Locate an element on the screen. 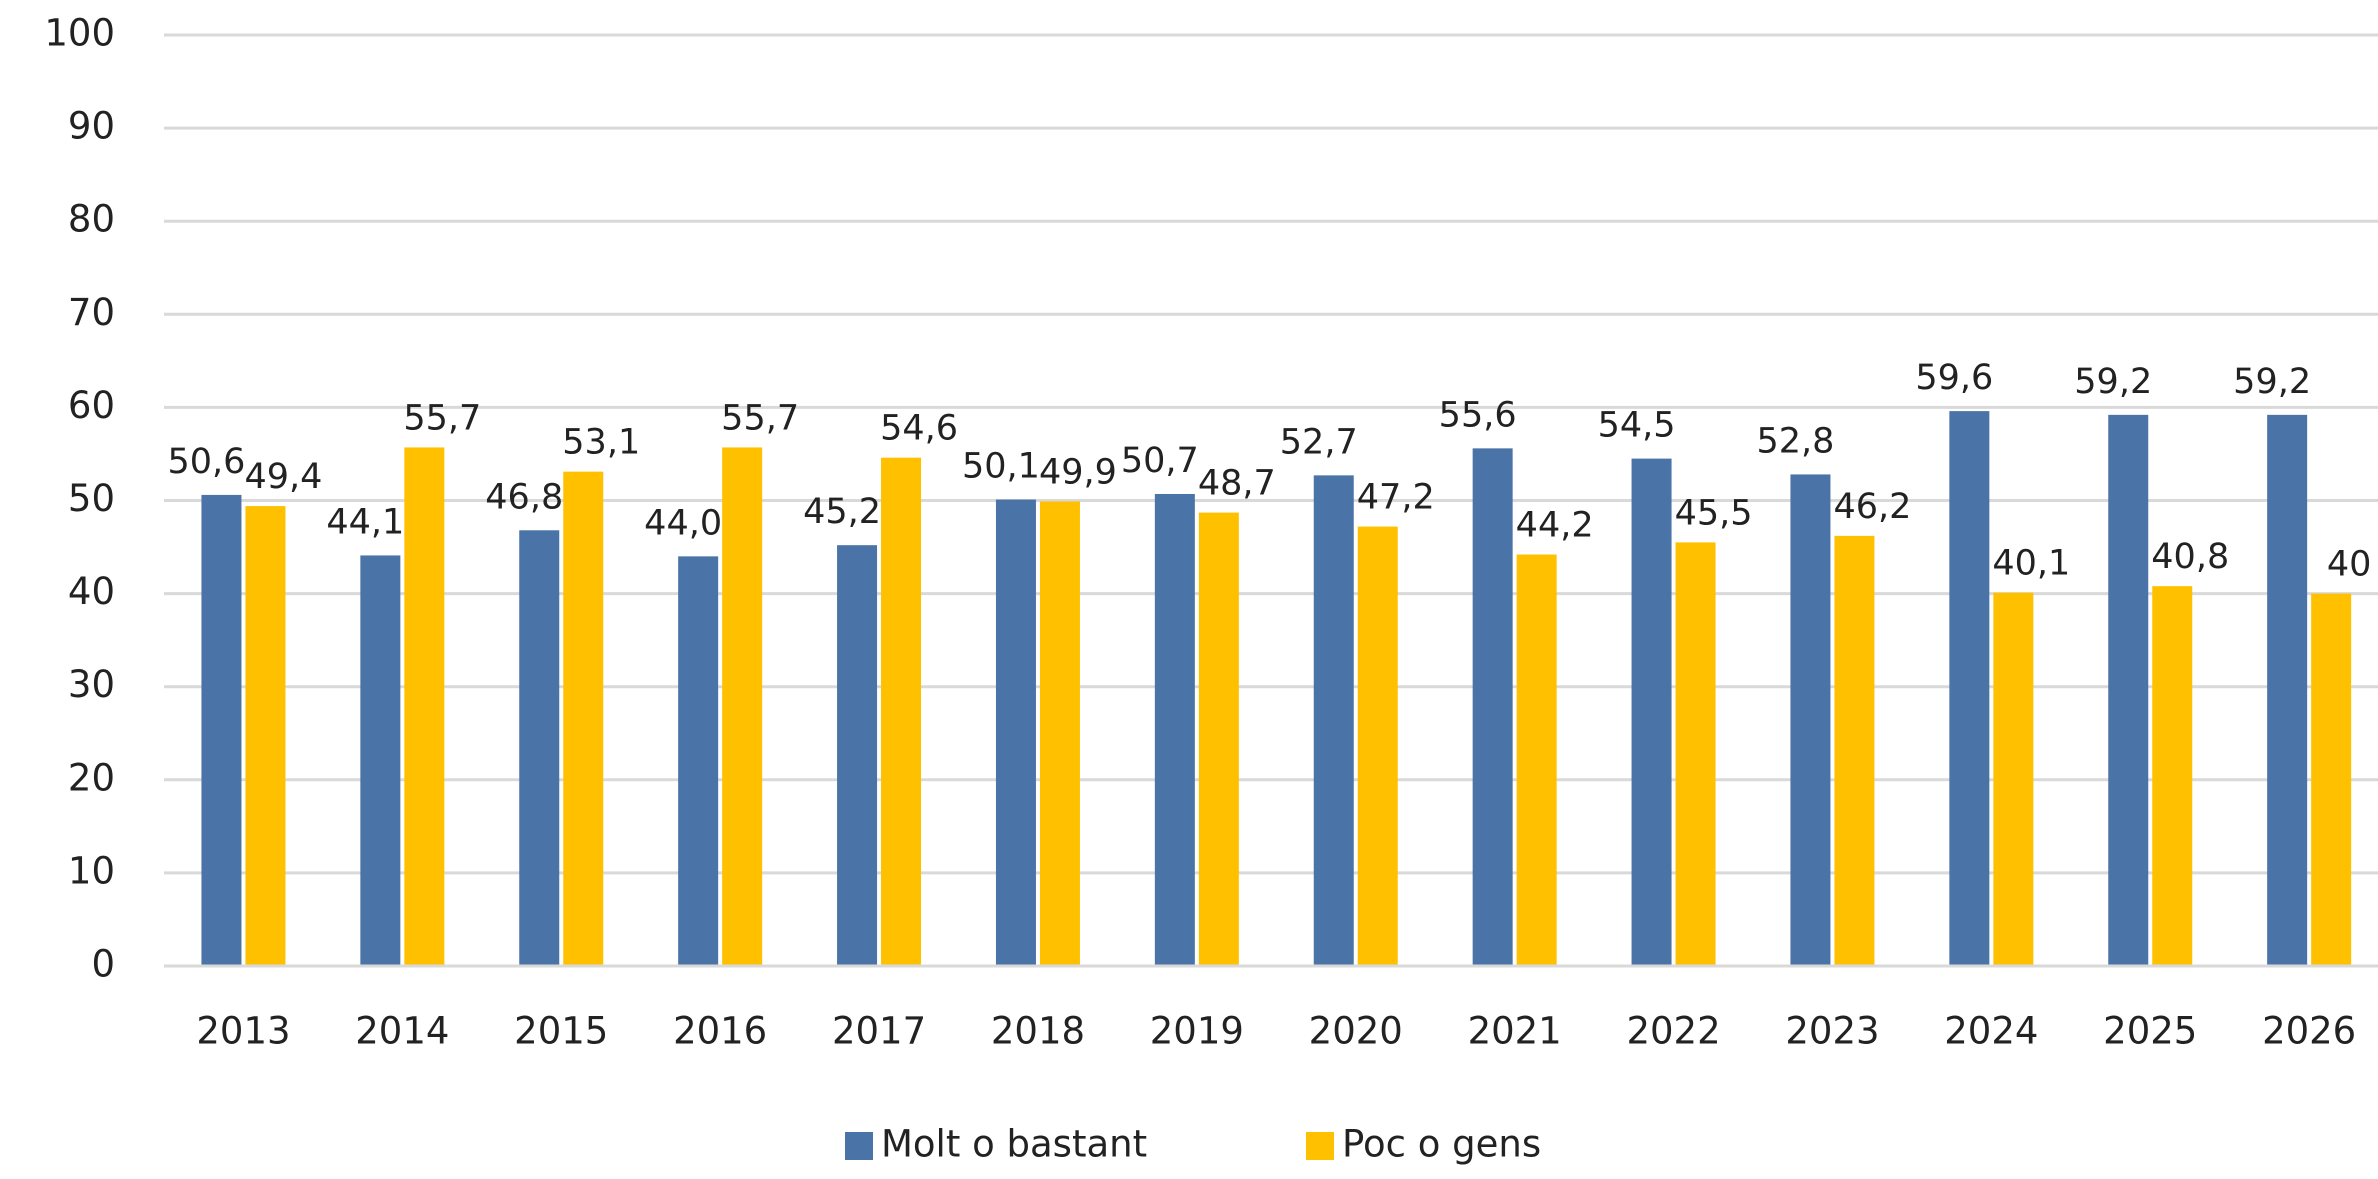 This screenshot has width=2378, height=1179. data-label: 46,8 is located at coordinates (524, 497).